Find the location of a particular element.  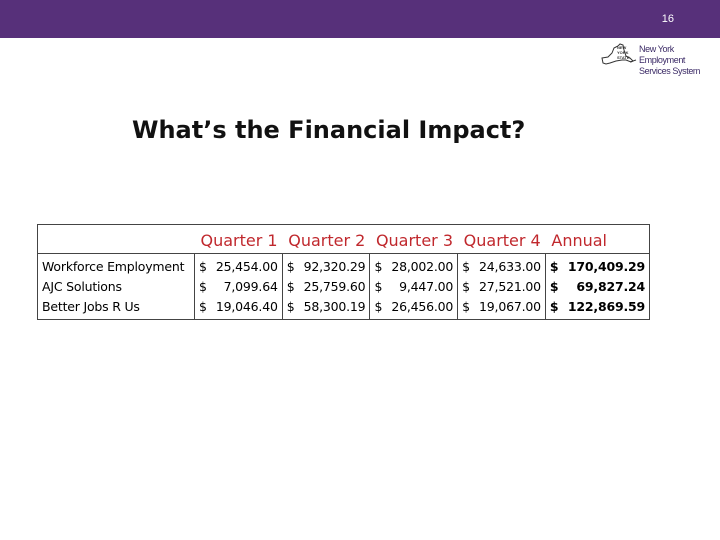

slide-number: 16 is located at coordinates (667, 19).